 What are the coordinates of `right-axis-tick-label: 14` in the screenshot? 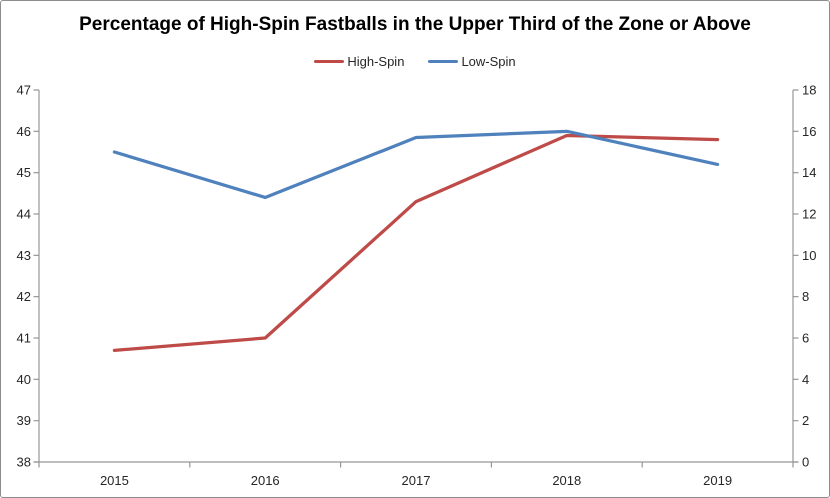 It's located at (809, 172).